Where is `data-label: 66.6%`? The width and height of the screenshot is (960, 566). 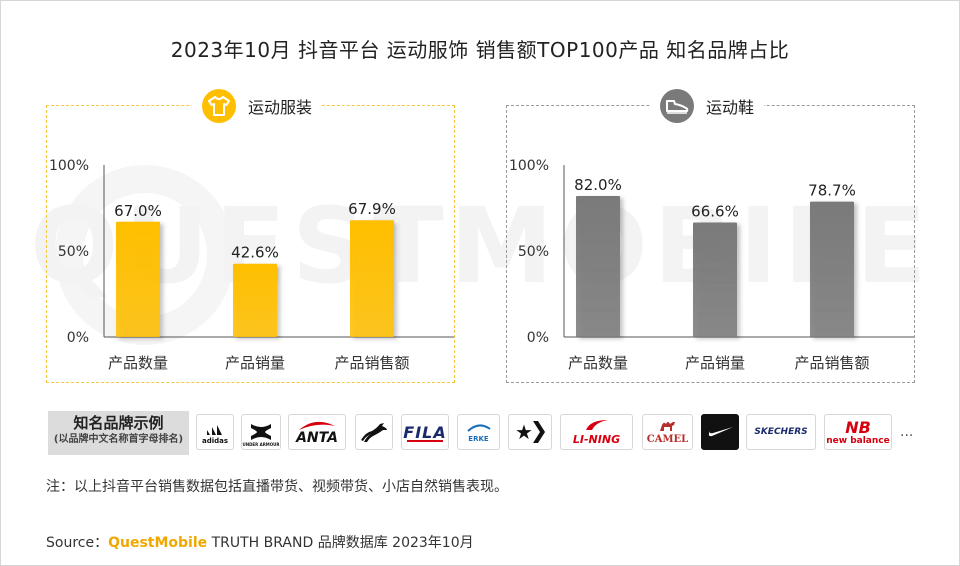 data-label: 66.6% is located at coordinates (715, 211).